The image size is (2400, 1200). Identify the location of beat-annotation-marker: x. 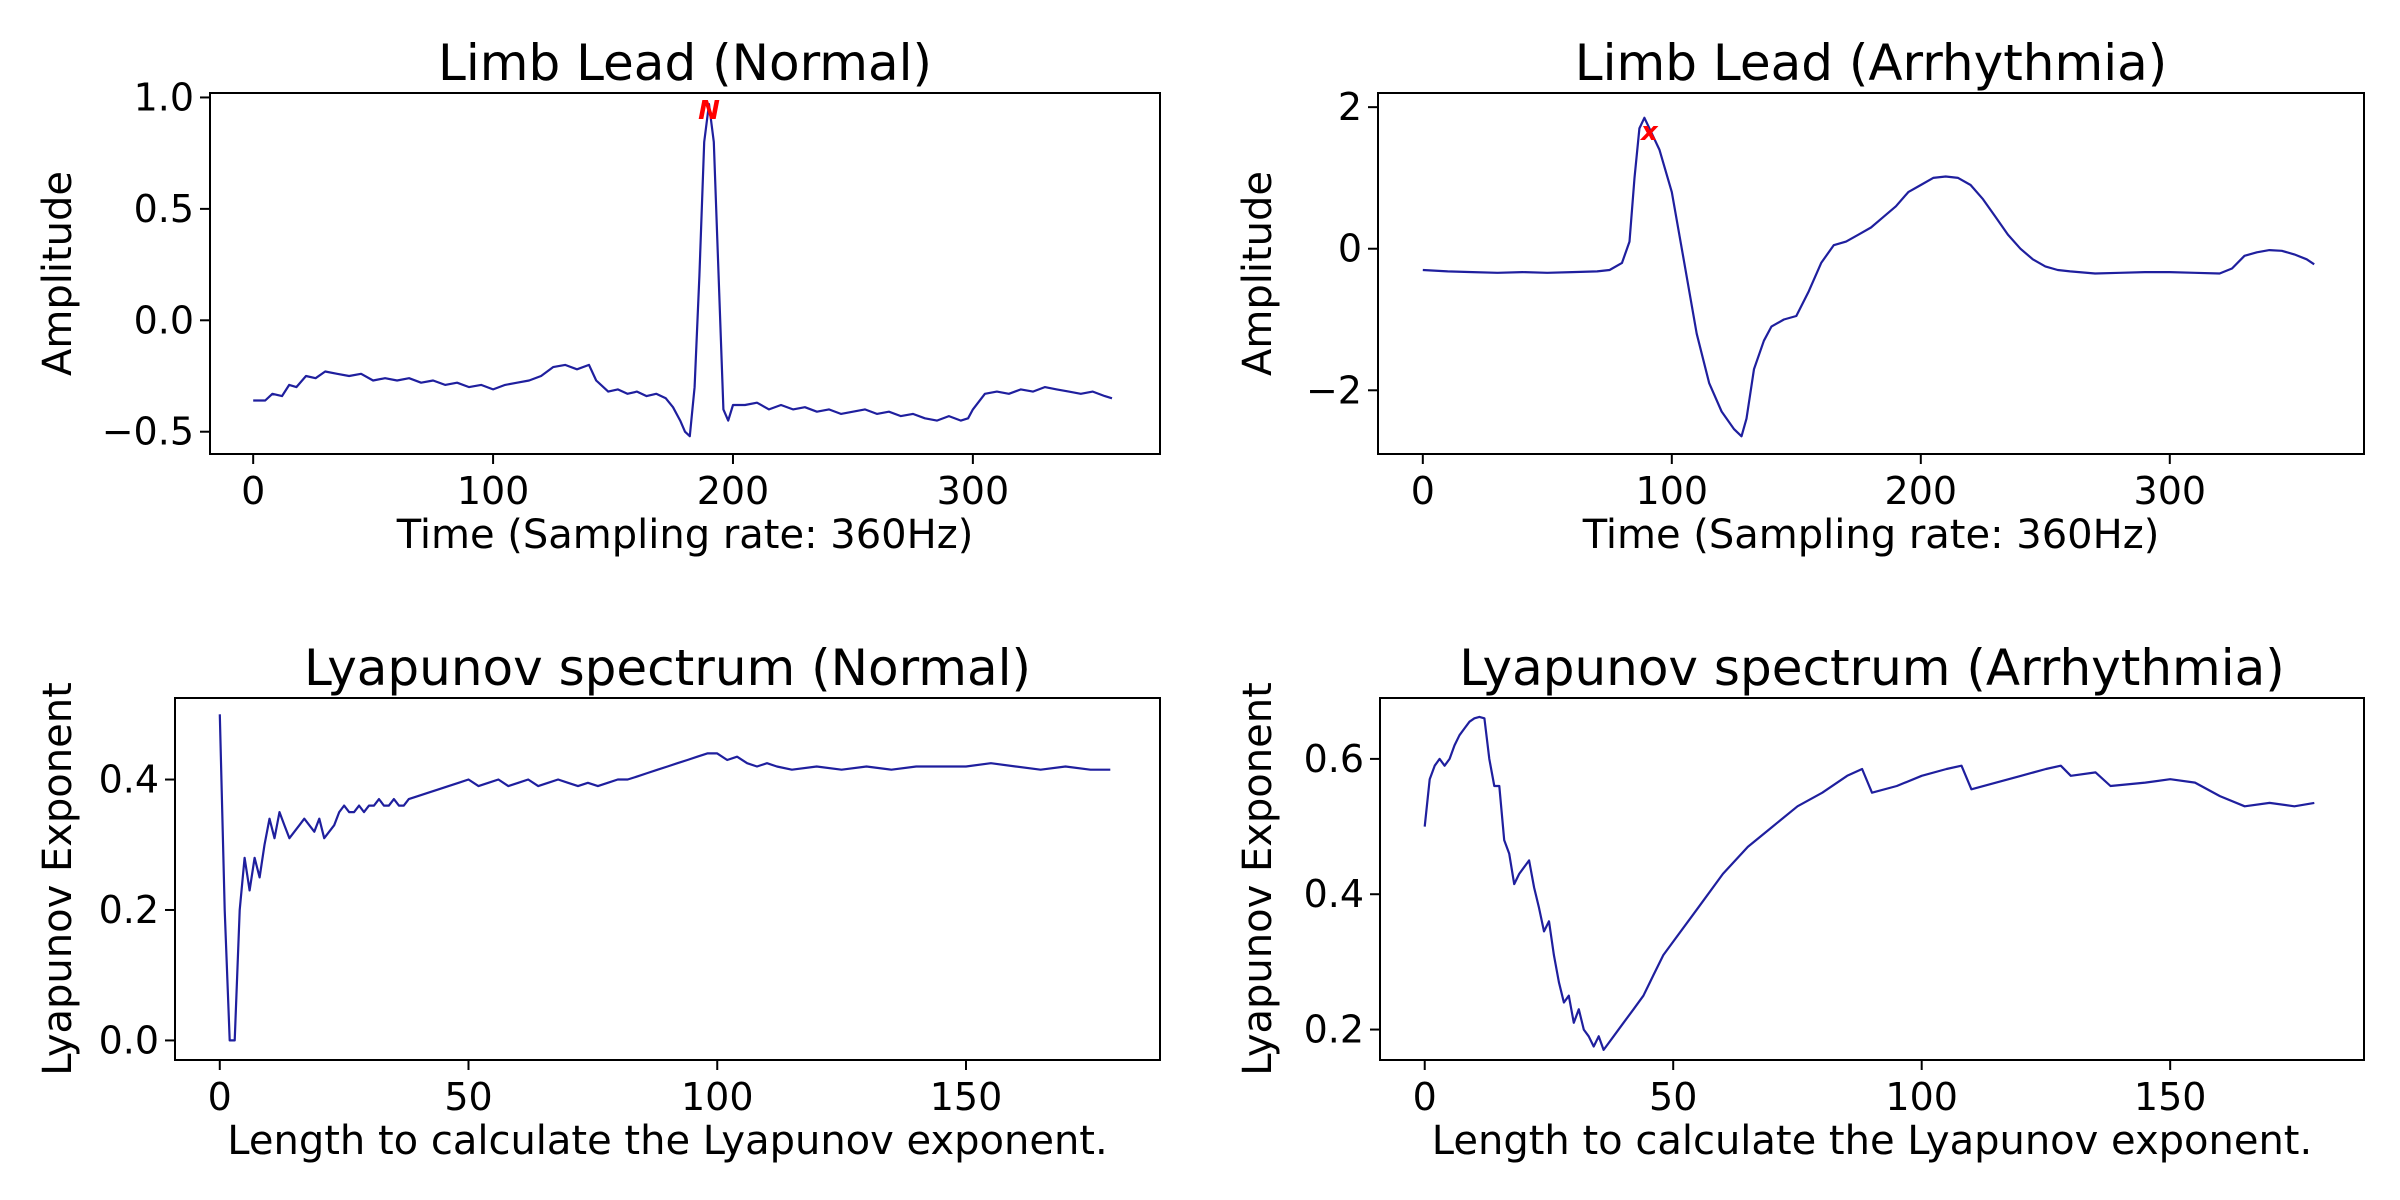
(1649, 132).